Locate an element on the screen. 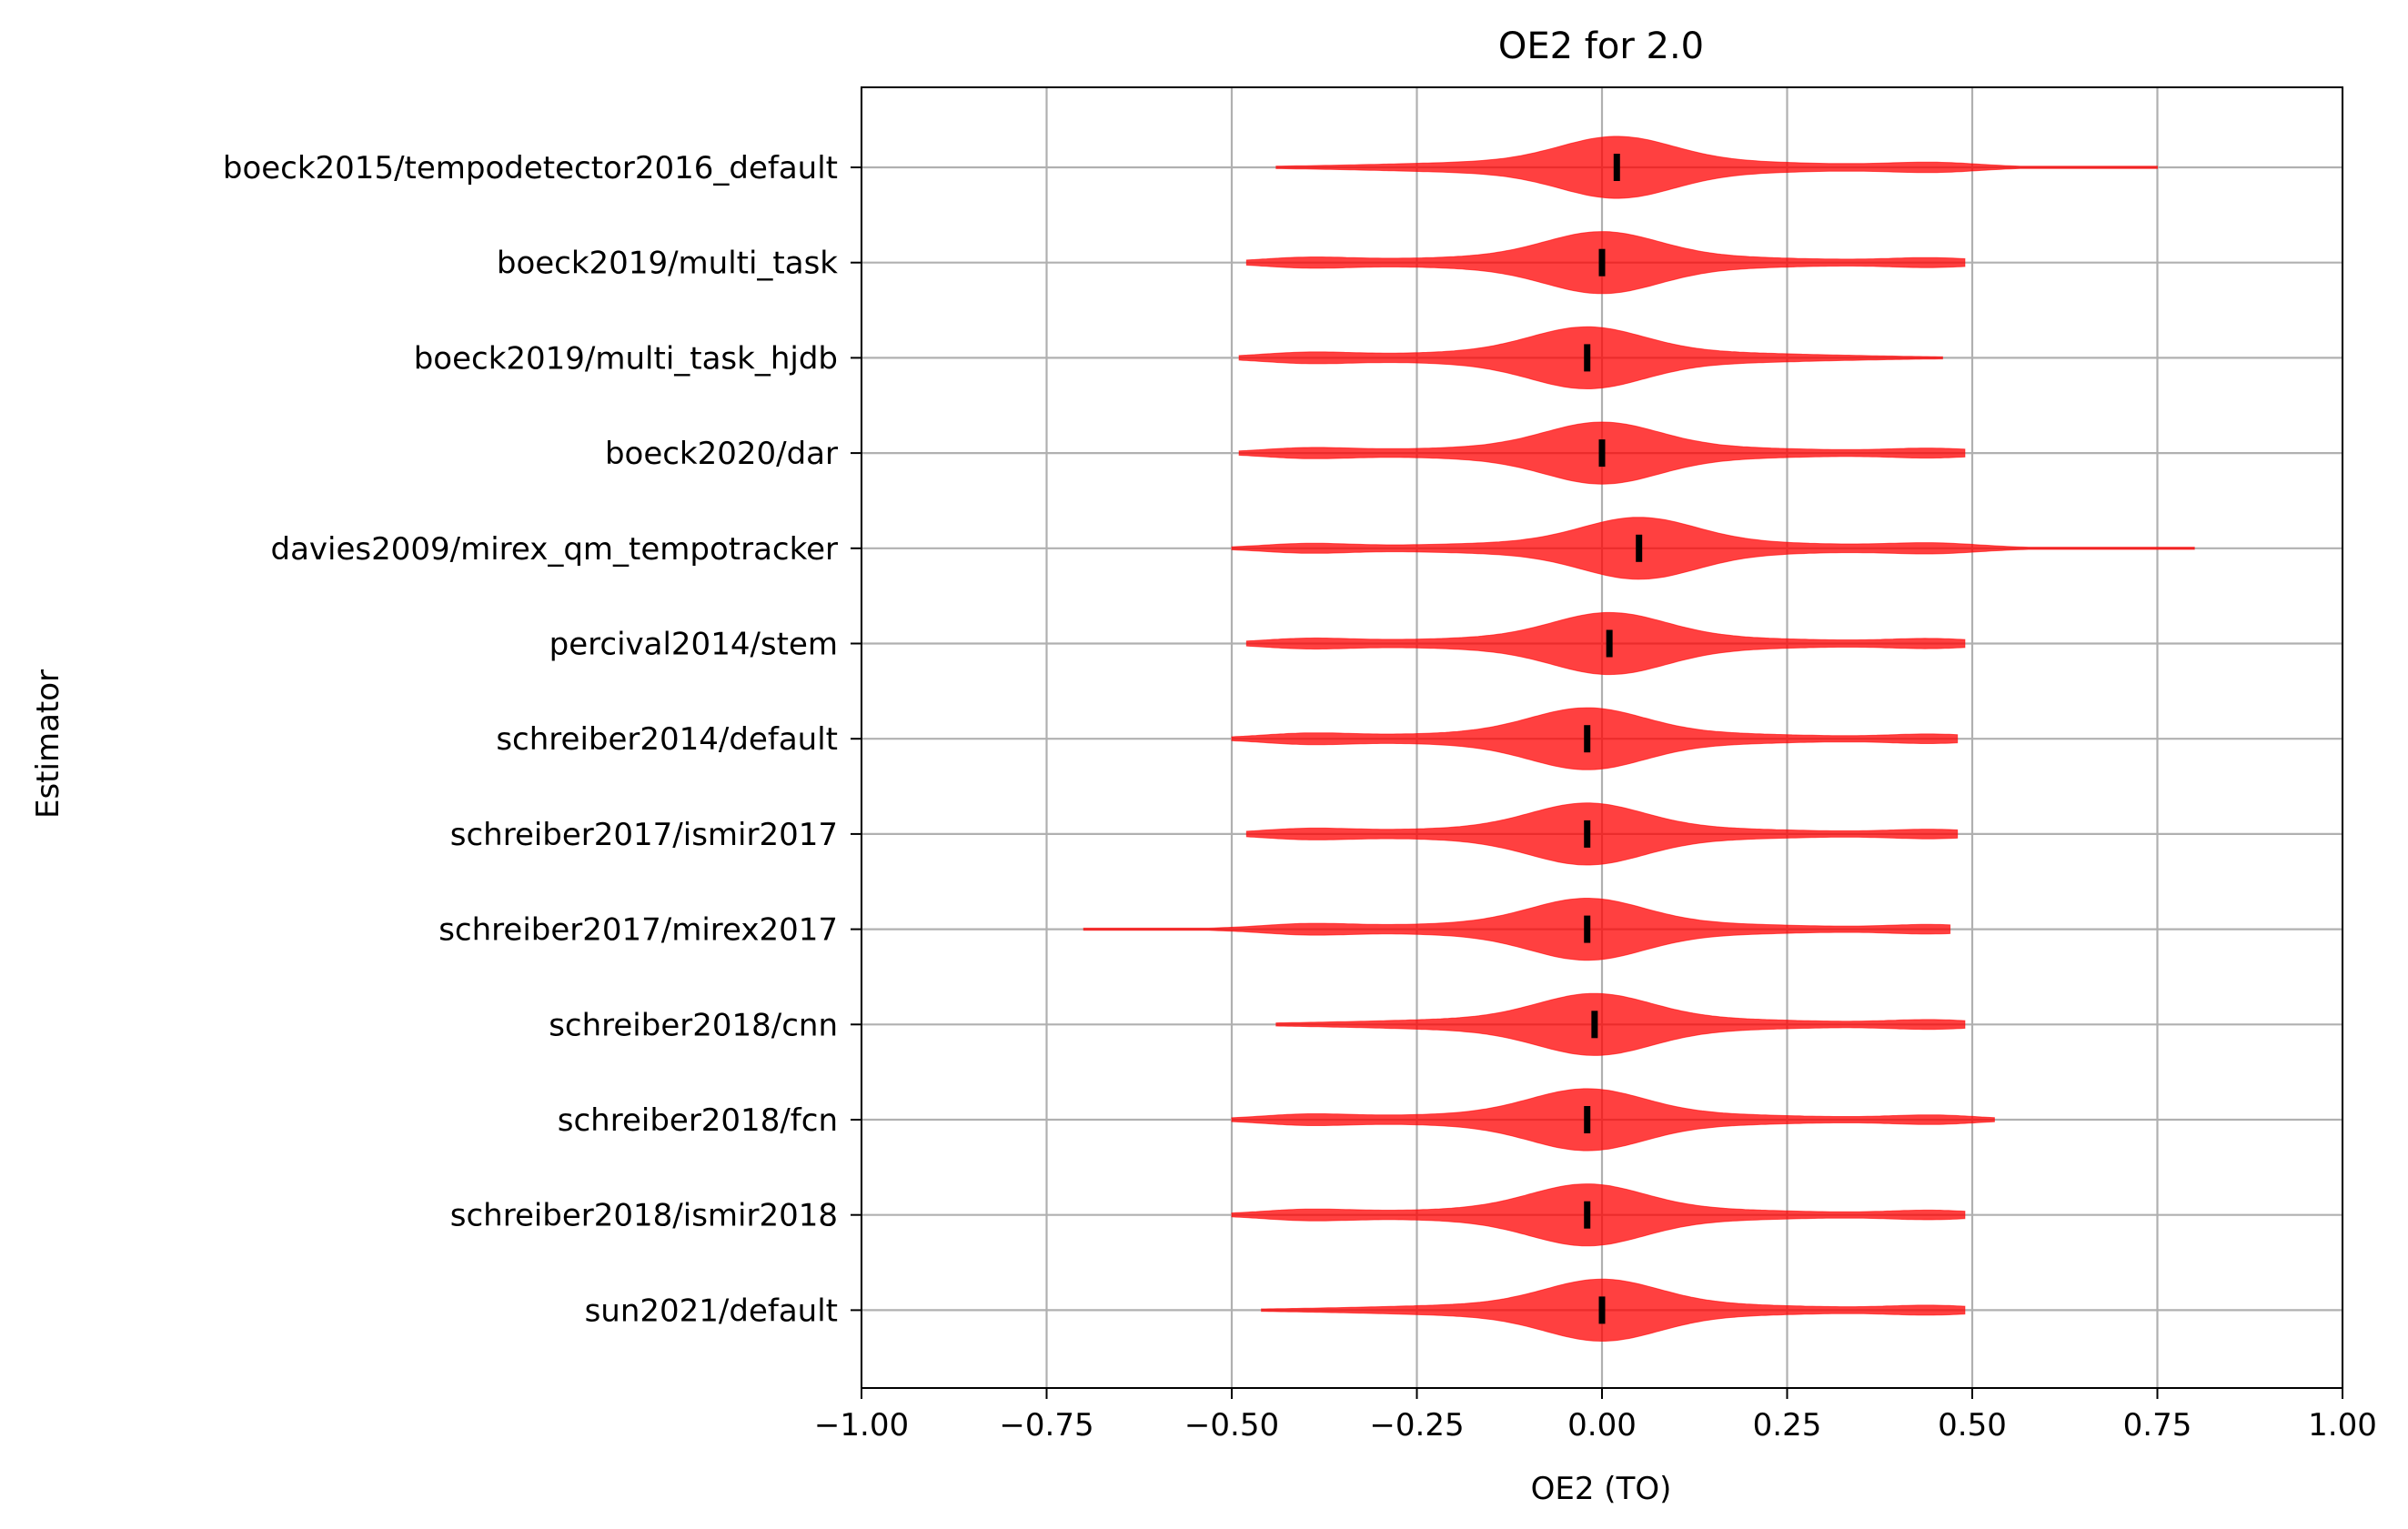  x-axis-ticks: −1.00 −0.75 −0.50 −0.25 0.00 0.25 0.50 0.75 1.00 is located at coordinates (1595, 1415).